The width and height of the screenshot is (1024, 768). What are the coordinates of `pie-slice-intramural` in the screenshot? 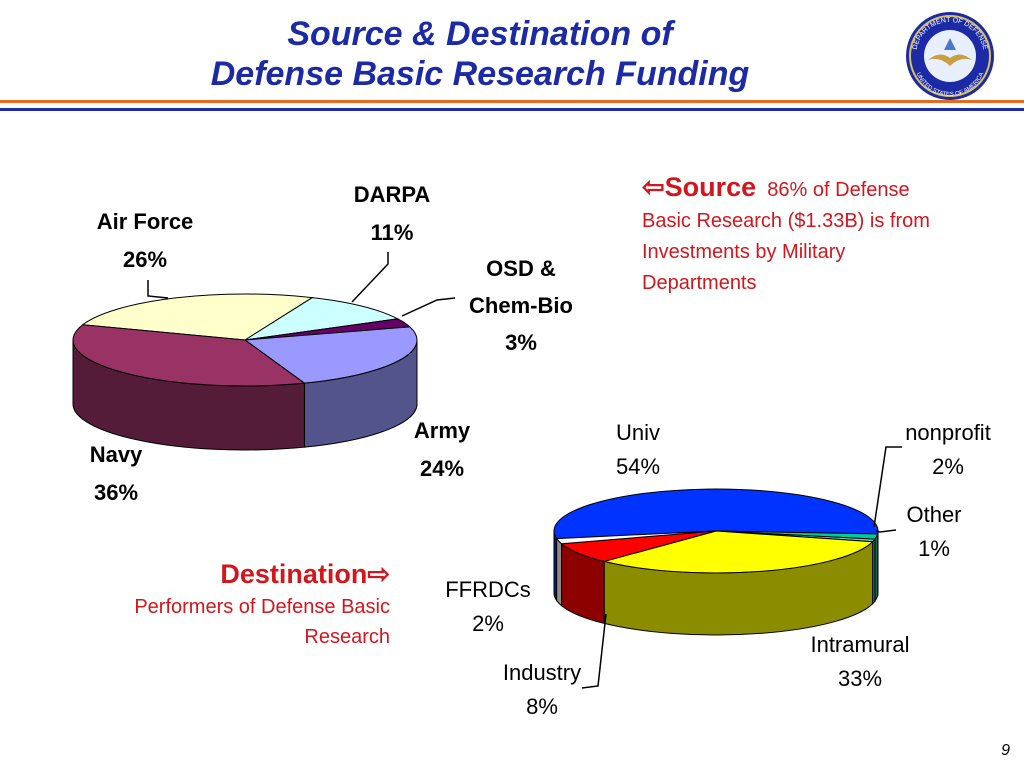 It's located at (738, 552).